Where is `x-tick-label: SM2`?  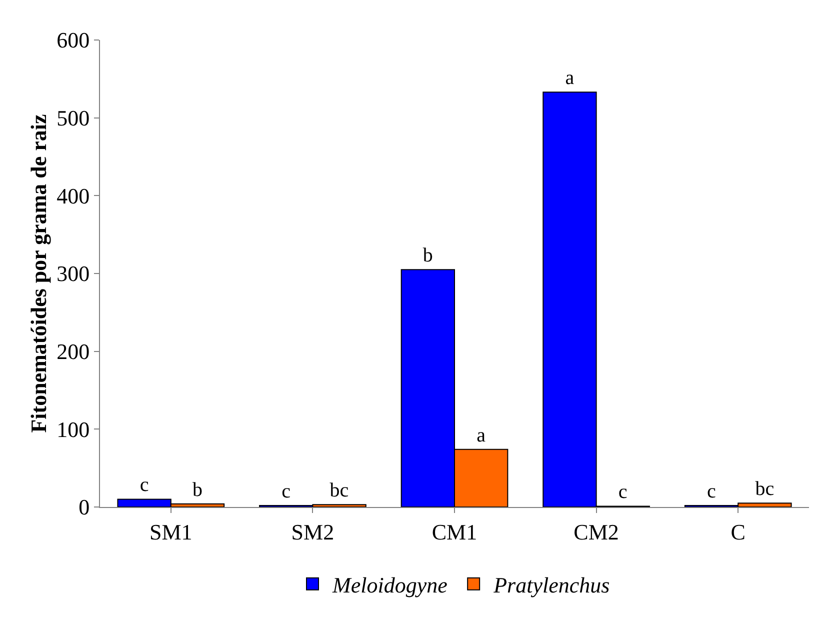
x-tick-label: SM2 is located at coordinates (312, 531).